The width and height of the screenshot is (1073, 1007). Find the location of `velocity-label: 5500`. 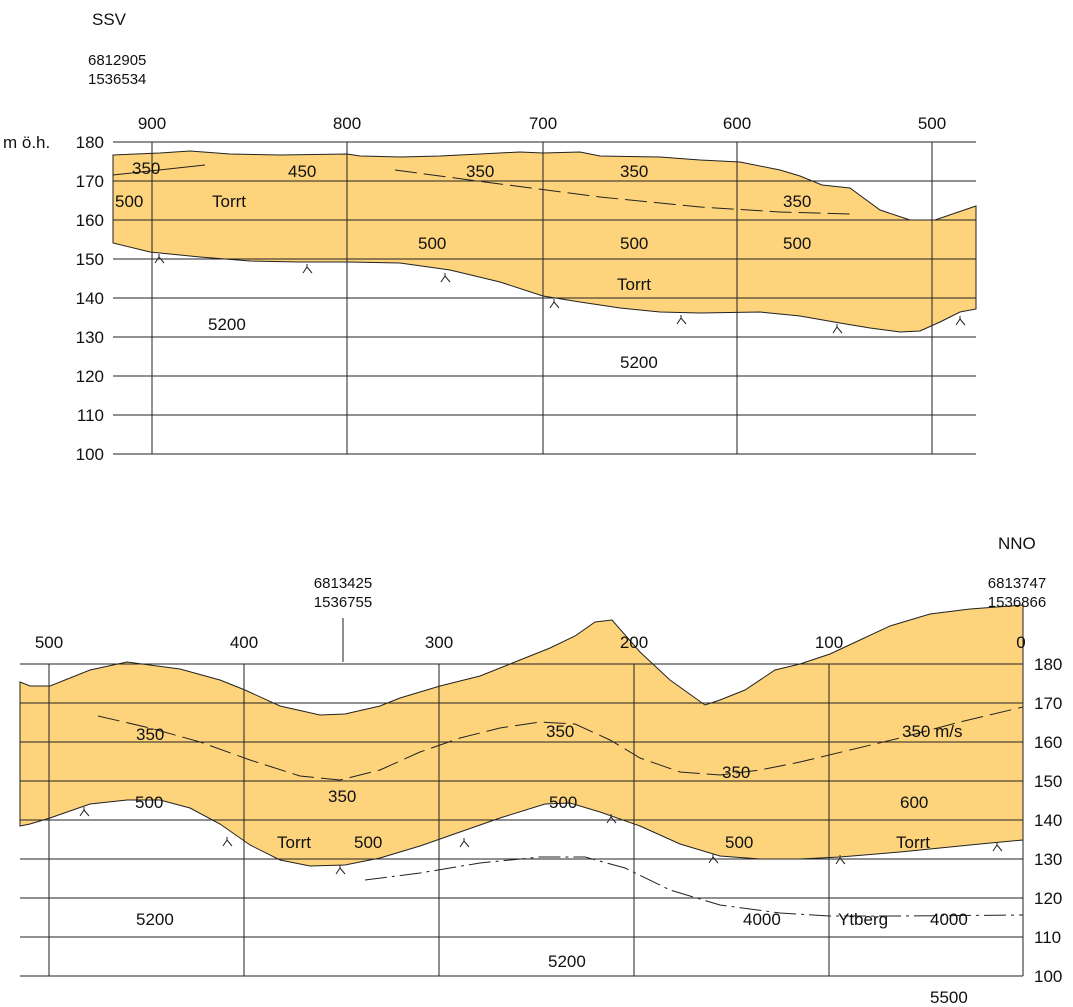

velocity-label: 5500 is located at coordinates (949, 997).